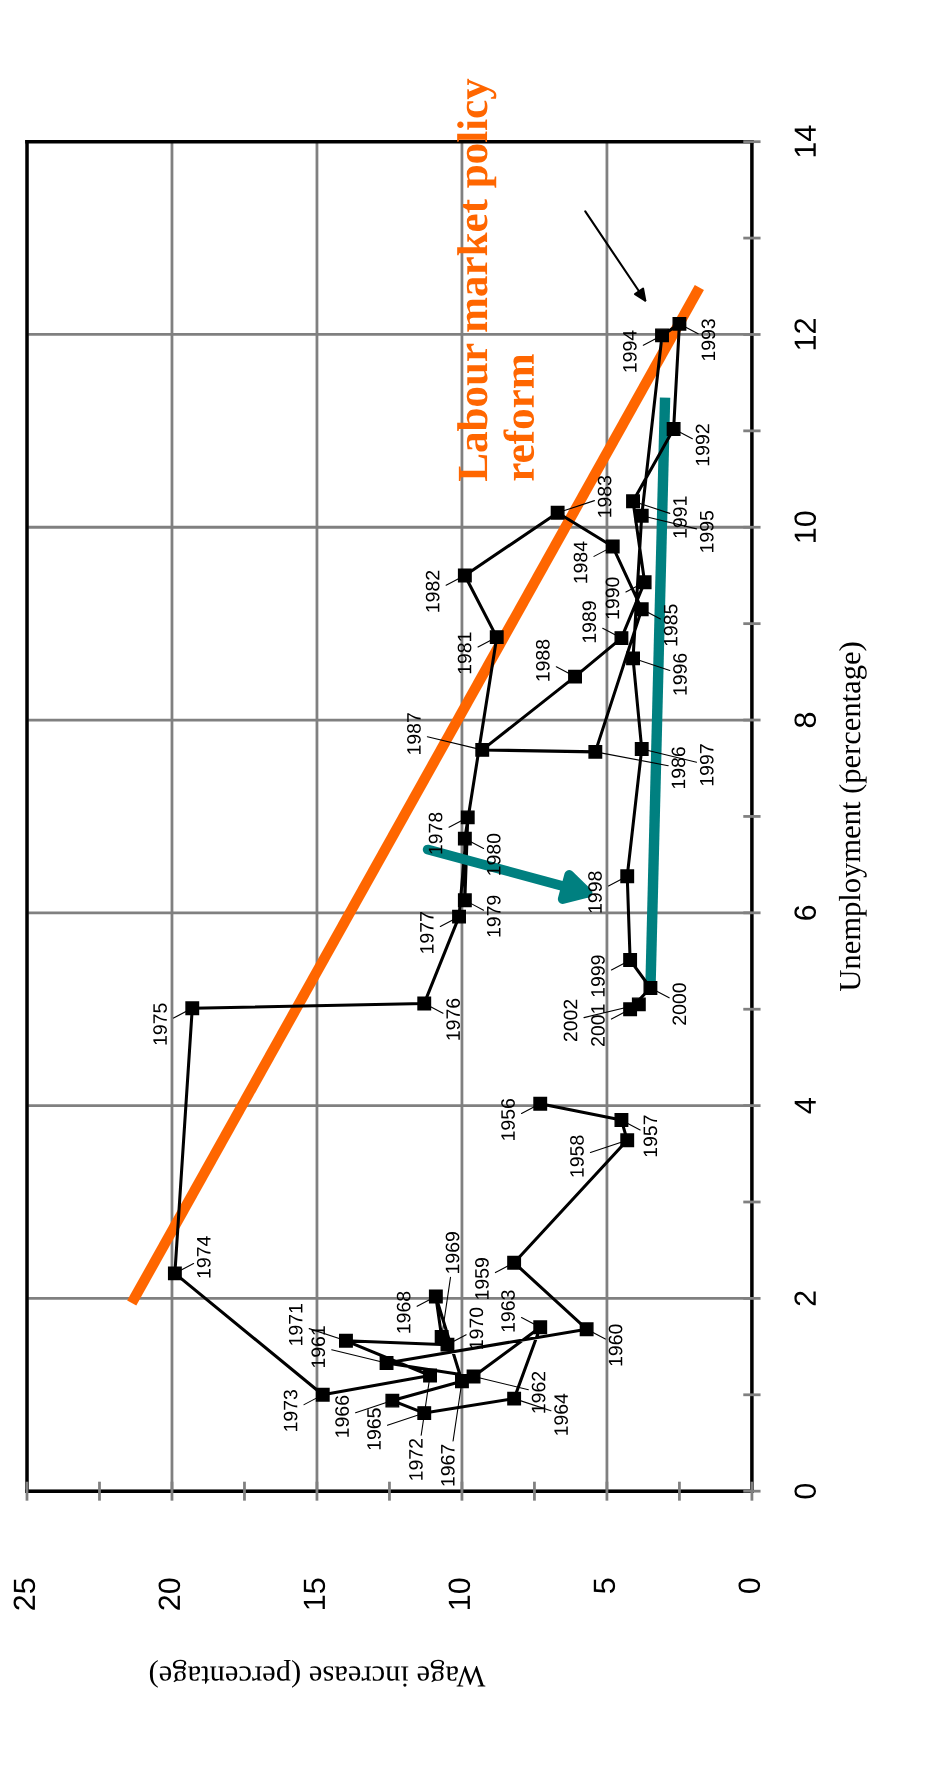 This screenshot has width=947, height=1771. What do you see at coordinates (580, 562) in the screenshot?
I see `annotation: 1984` at bounding box center [580, 562].